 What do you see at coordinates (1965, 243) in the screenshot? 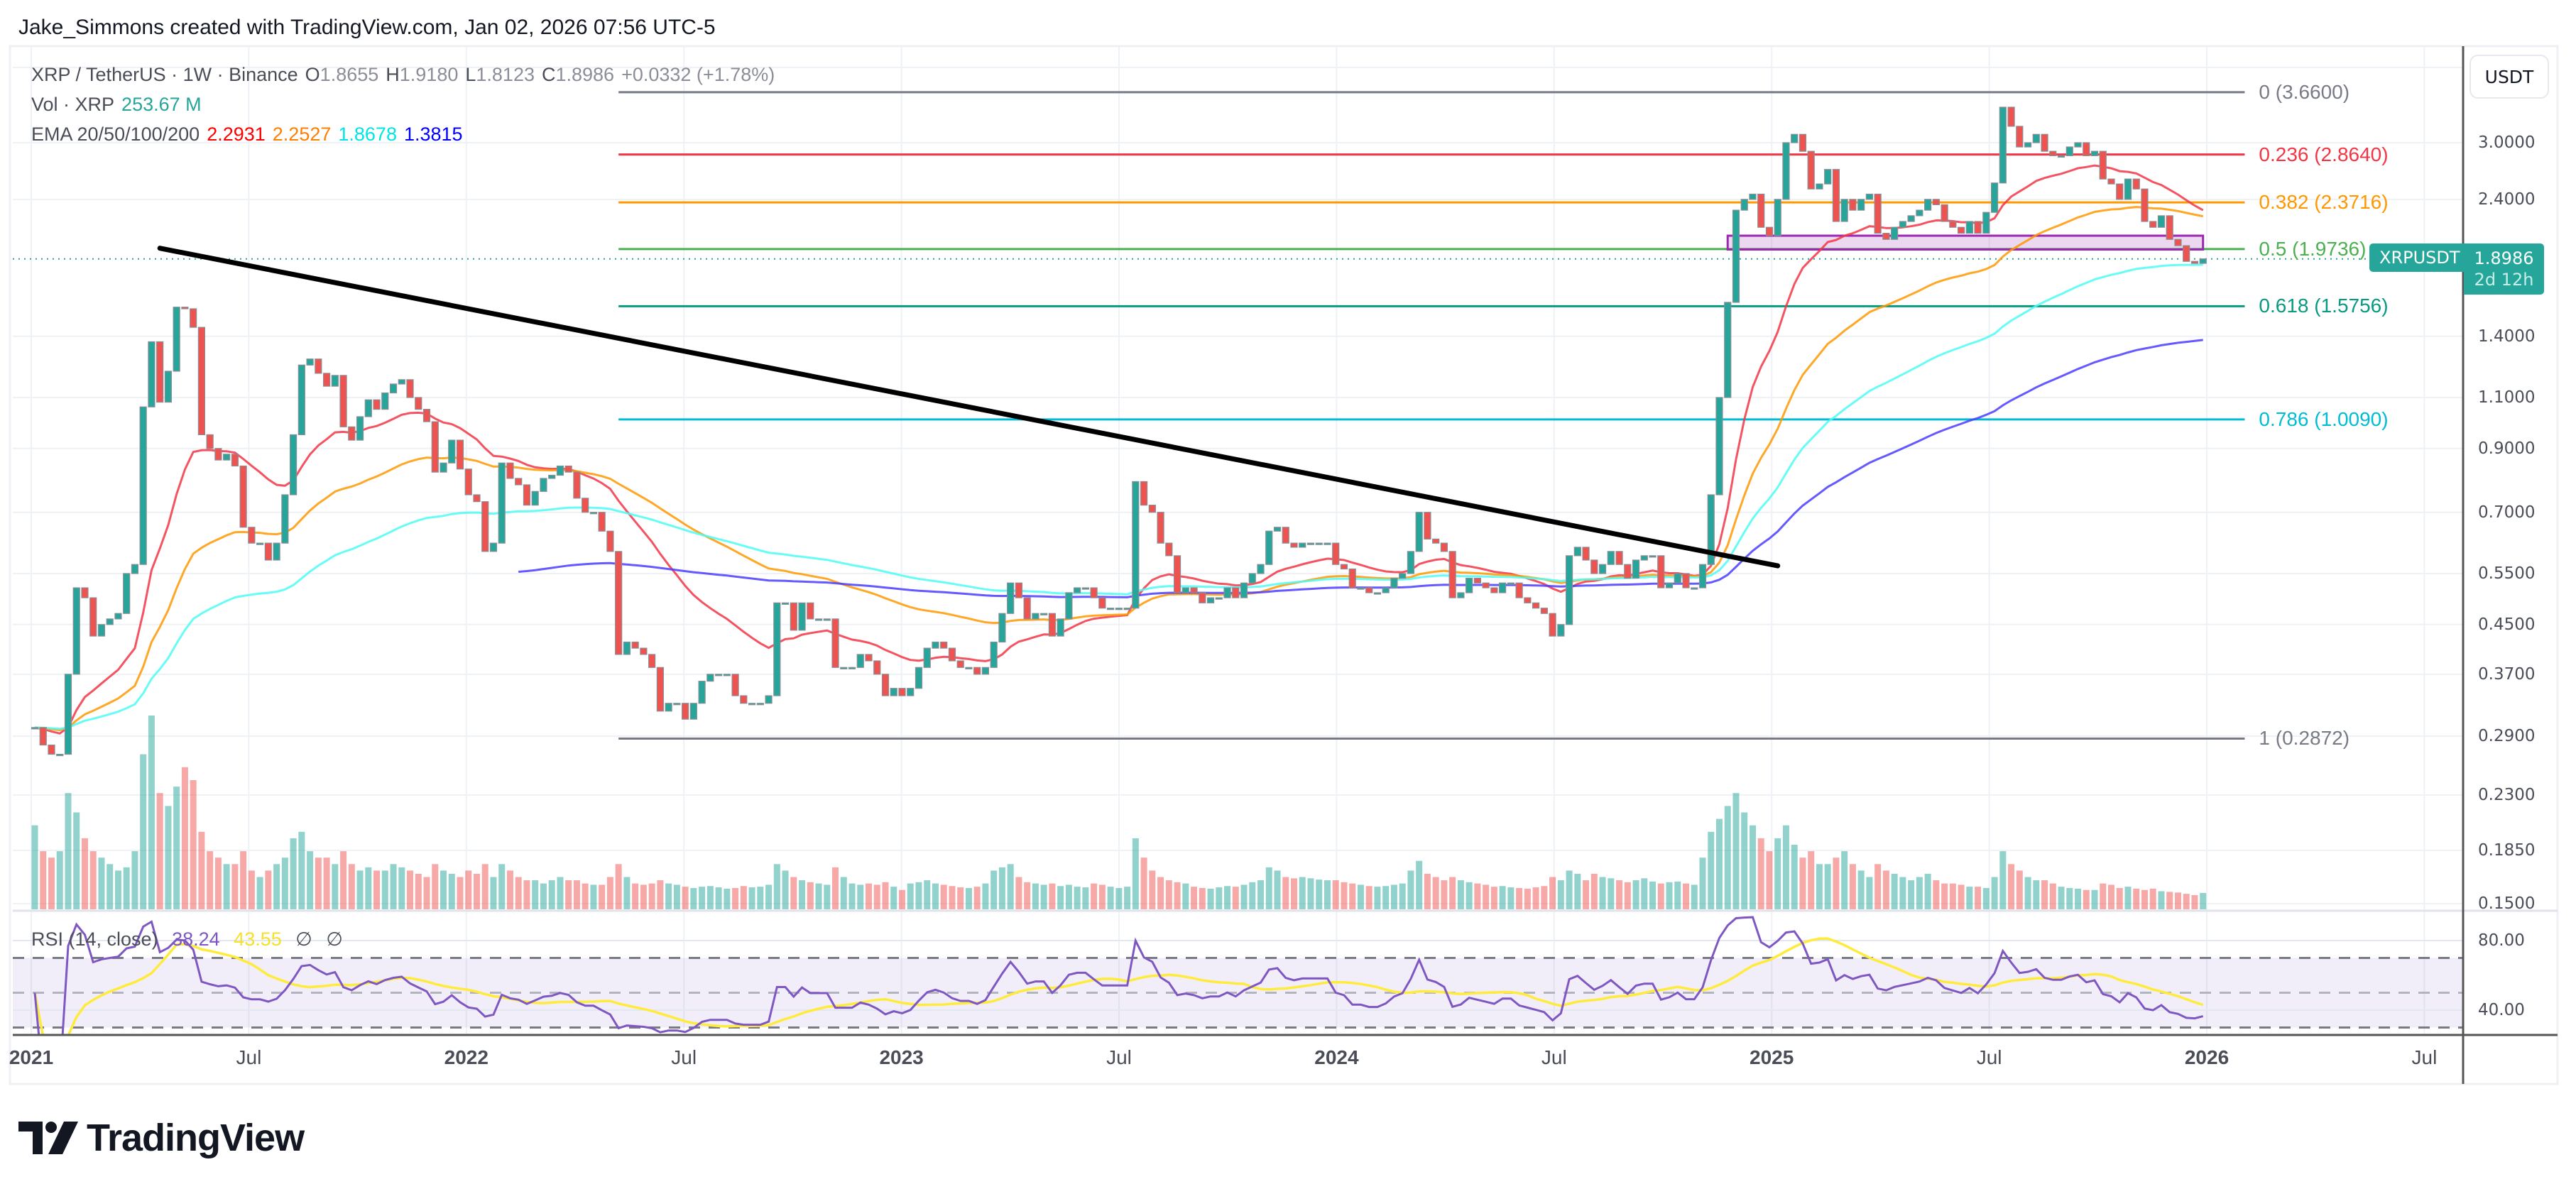
I see `support-zone-rect` at bounding box center [1965, 243].